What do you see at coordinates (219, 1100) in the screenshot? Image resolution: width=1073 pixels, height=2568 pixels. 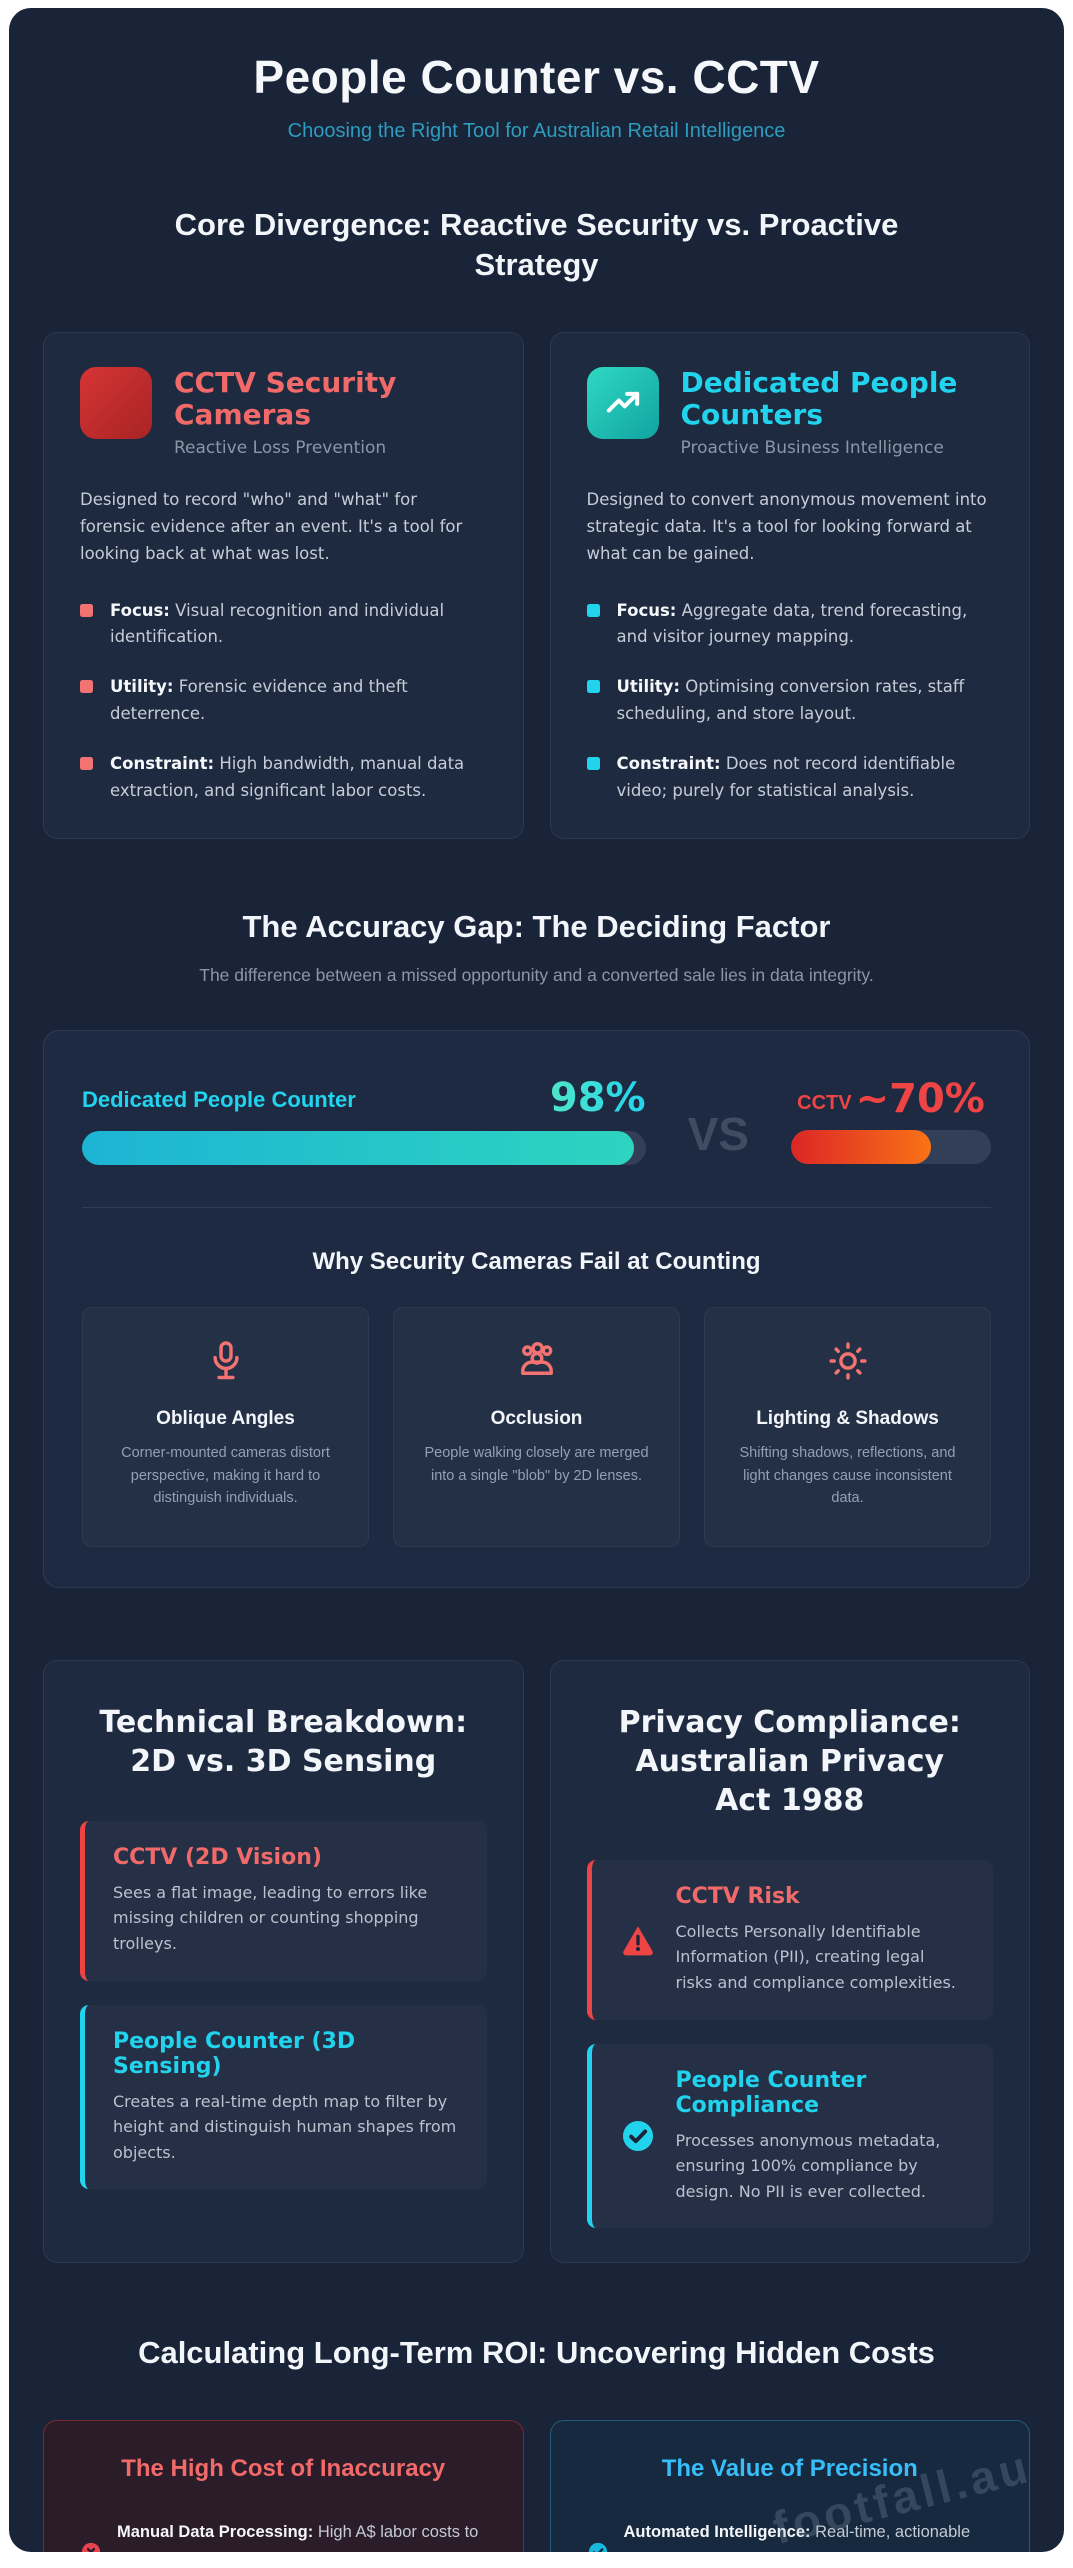 I see `counter-bar-label: Dedicated People Counter` at bounding box center [219, 1100].